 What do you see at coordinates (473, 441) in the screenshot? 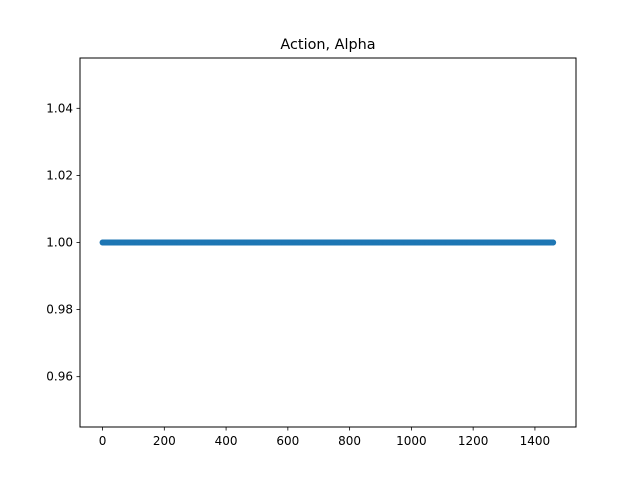
I see `x-tick-label: 1200` at bounding box center [473, 441].